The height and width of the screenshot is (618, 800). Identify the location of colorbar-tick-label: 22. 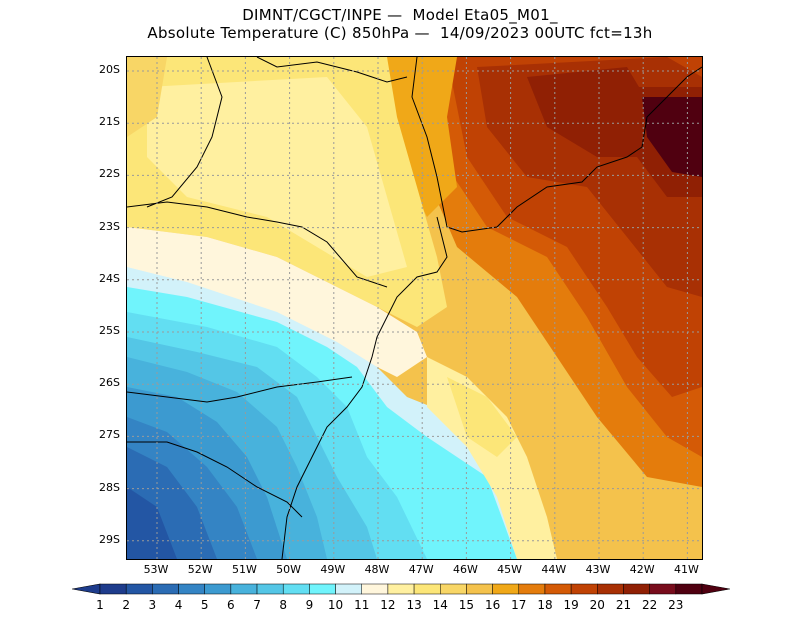
(650, 605).